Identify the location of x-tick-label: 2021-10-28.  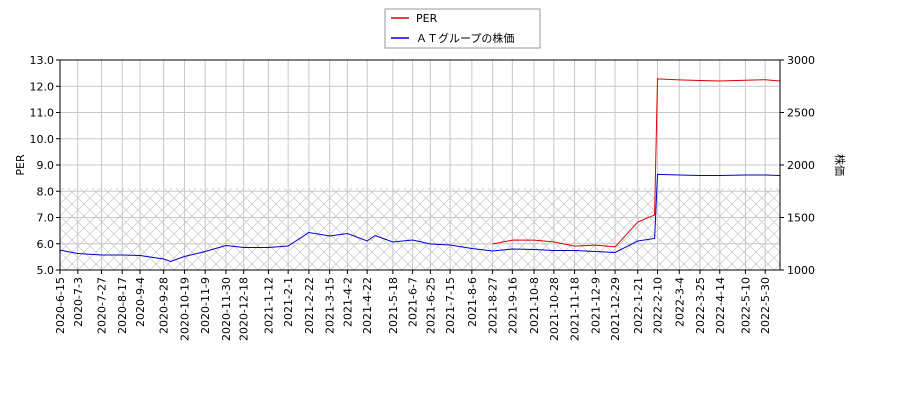
(554, 309).